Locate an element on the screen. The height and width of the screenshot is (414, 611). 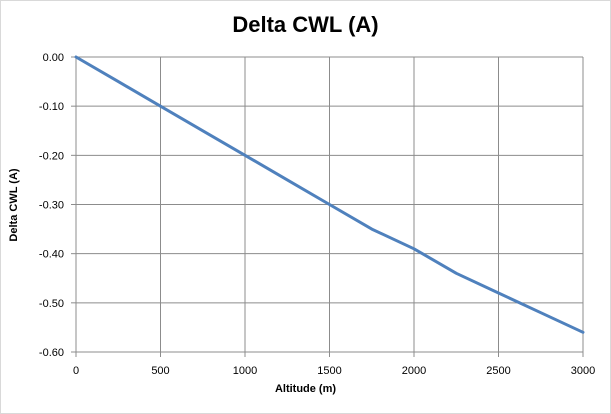
y-tick-label: 0.00 is located at coordinates (53, 58).